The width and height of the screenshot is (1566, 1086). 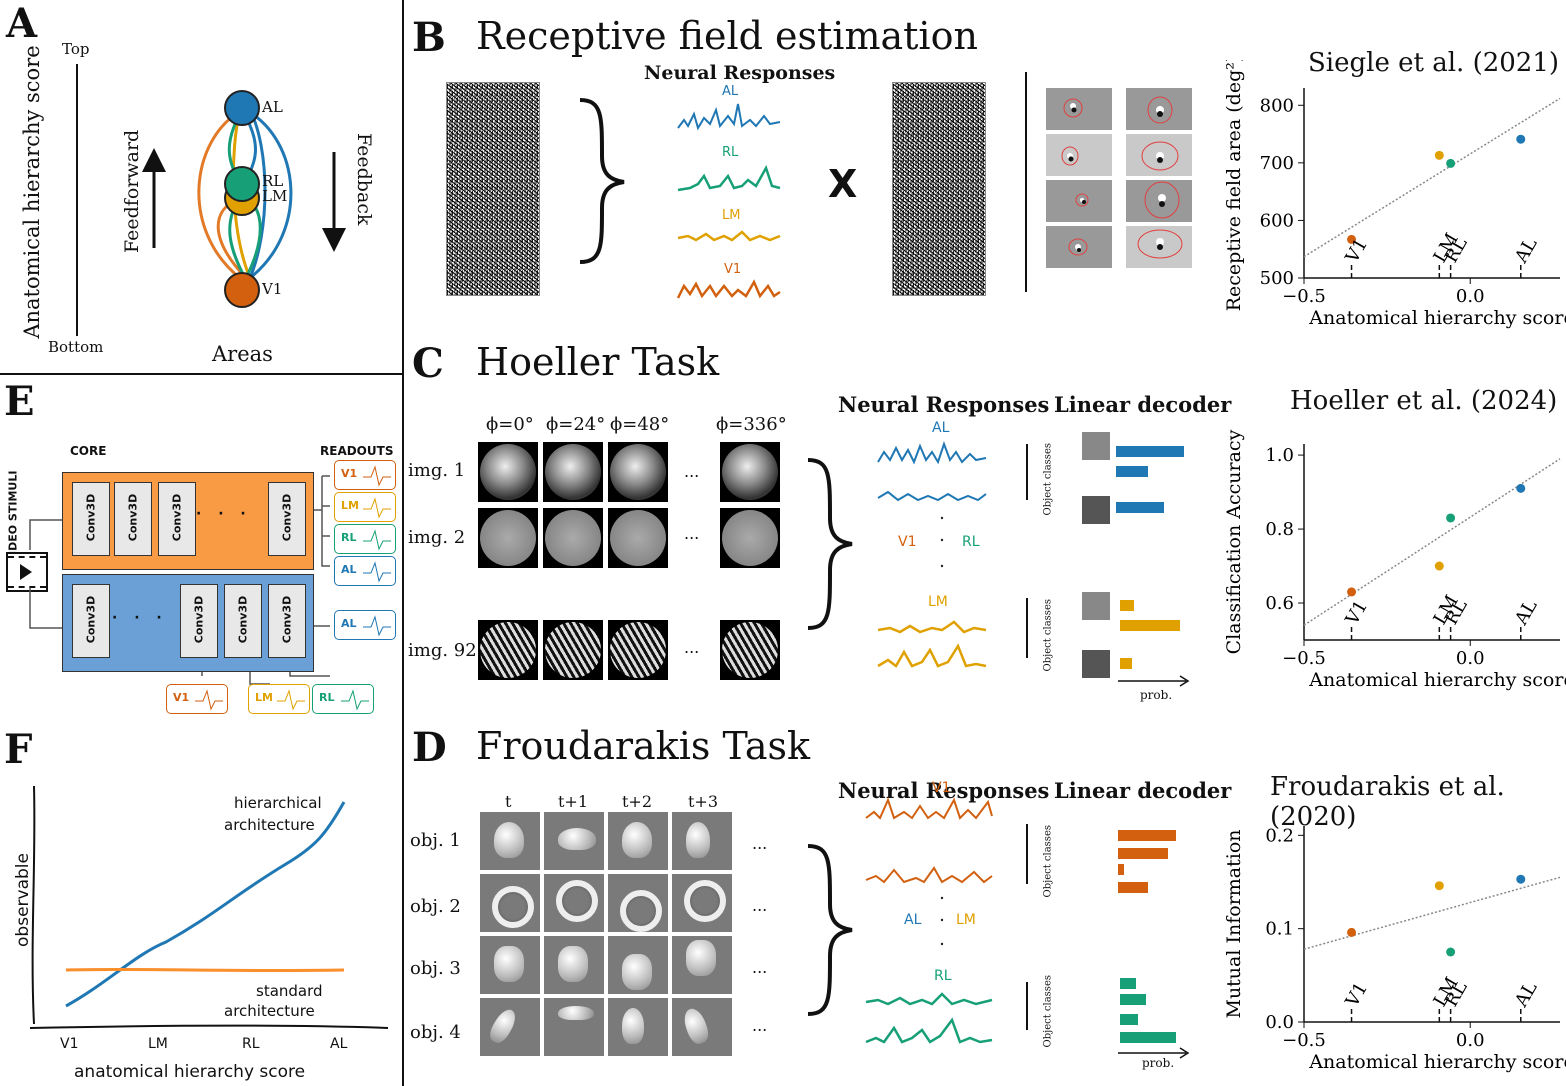 I want to click on panel-d-title: Froudarakis Task, so click(x=643, y=746).